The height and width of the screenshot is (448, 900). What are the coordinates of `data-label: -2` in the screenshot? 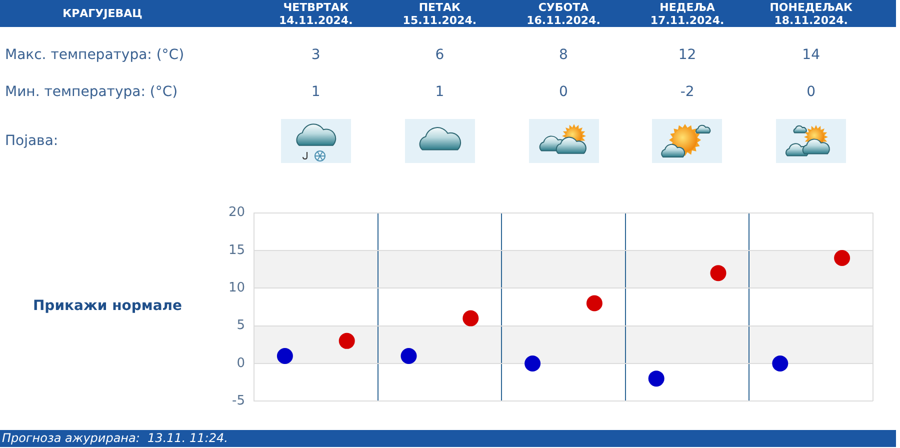 It's located at (687, 92).